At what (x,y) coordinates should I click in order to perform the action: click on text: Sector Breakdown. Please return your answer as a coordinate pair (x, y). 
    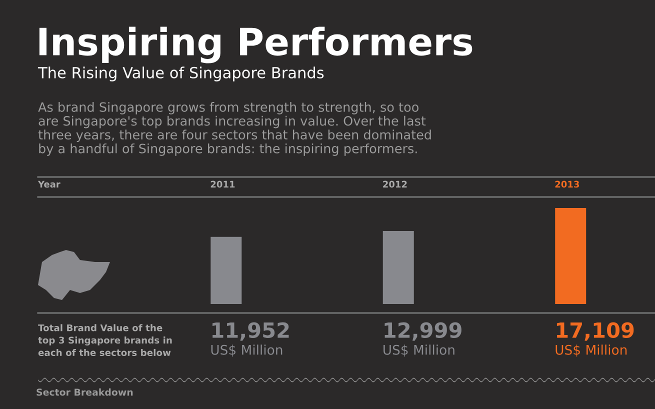
    Looking at the image, I should click on (84, 392).